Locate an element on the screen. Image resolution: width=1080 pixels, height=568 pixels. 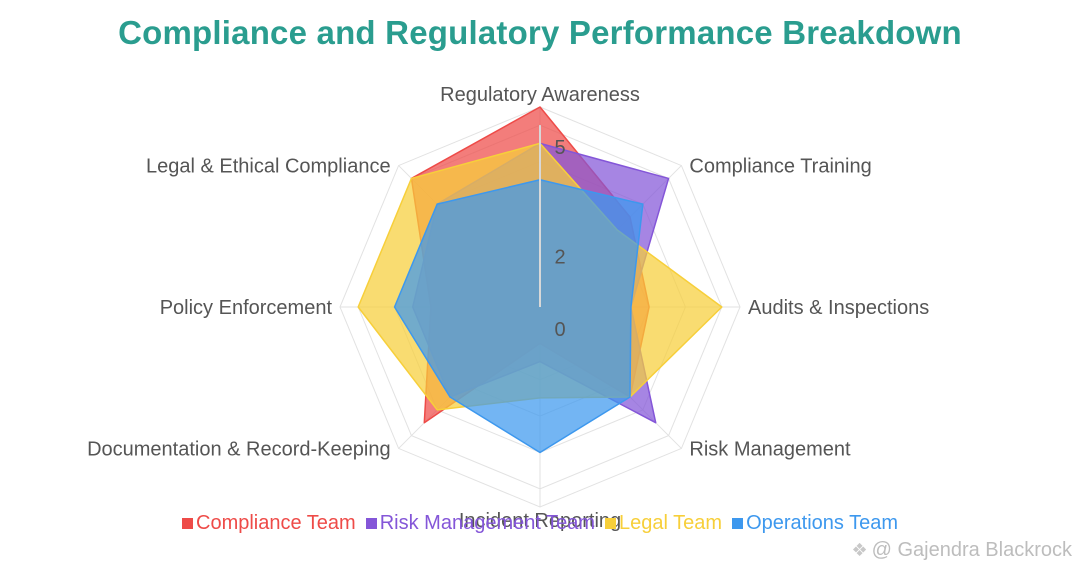
legend-item-operations-team: Operations Team is located at coordinates (815, 523).